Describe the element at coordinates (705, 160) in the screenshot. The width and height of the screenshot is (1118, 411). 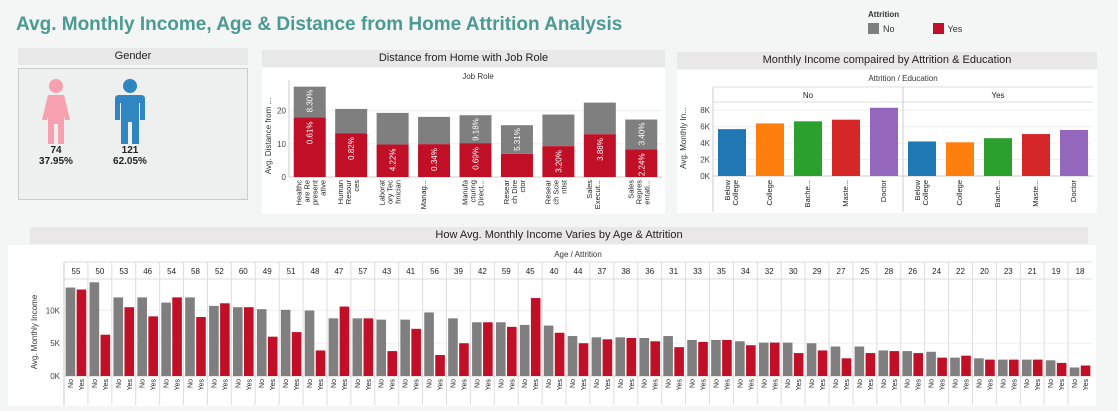
I see `education-y-tick: 2K` at that location.